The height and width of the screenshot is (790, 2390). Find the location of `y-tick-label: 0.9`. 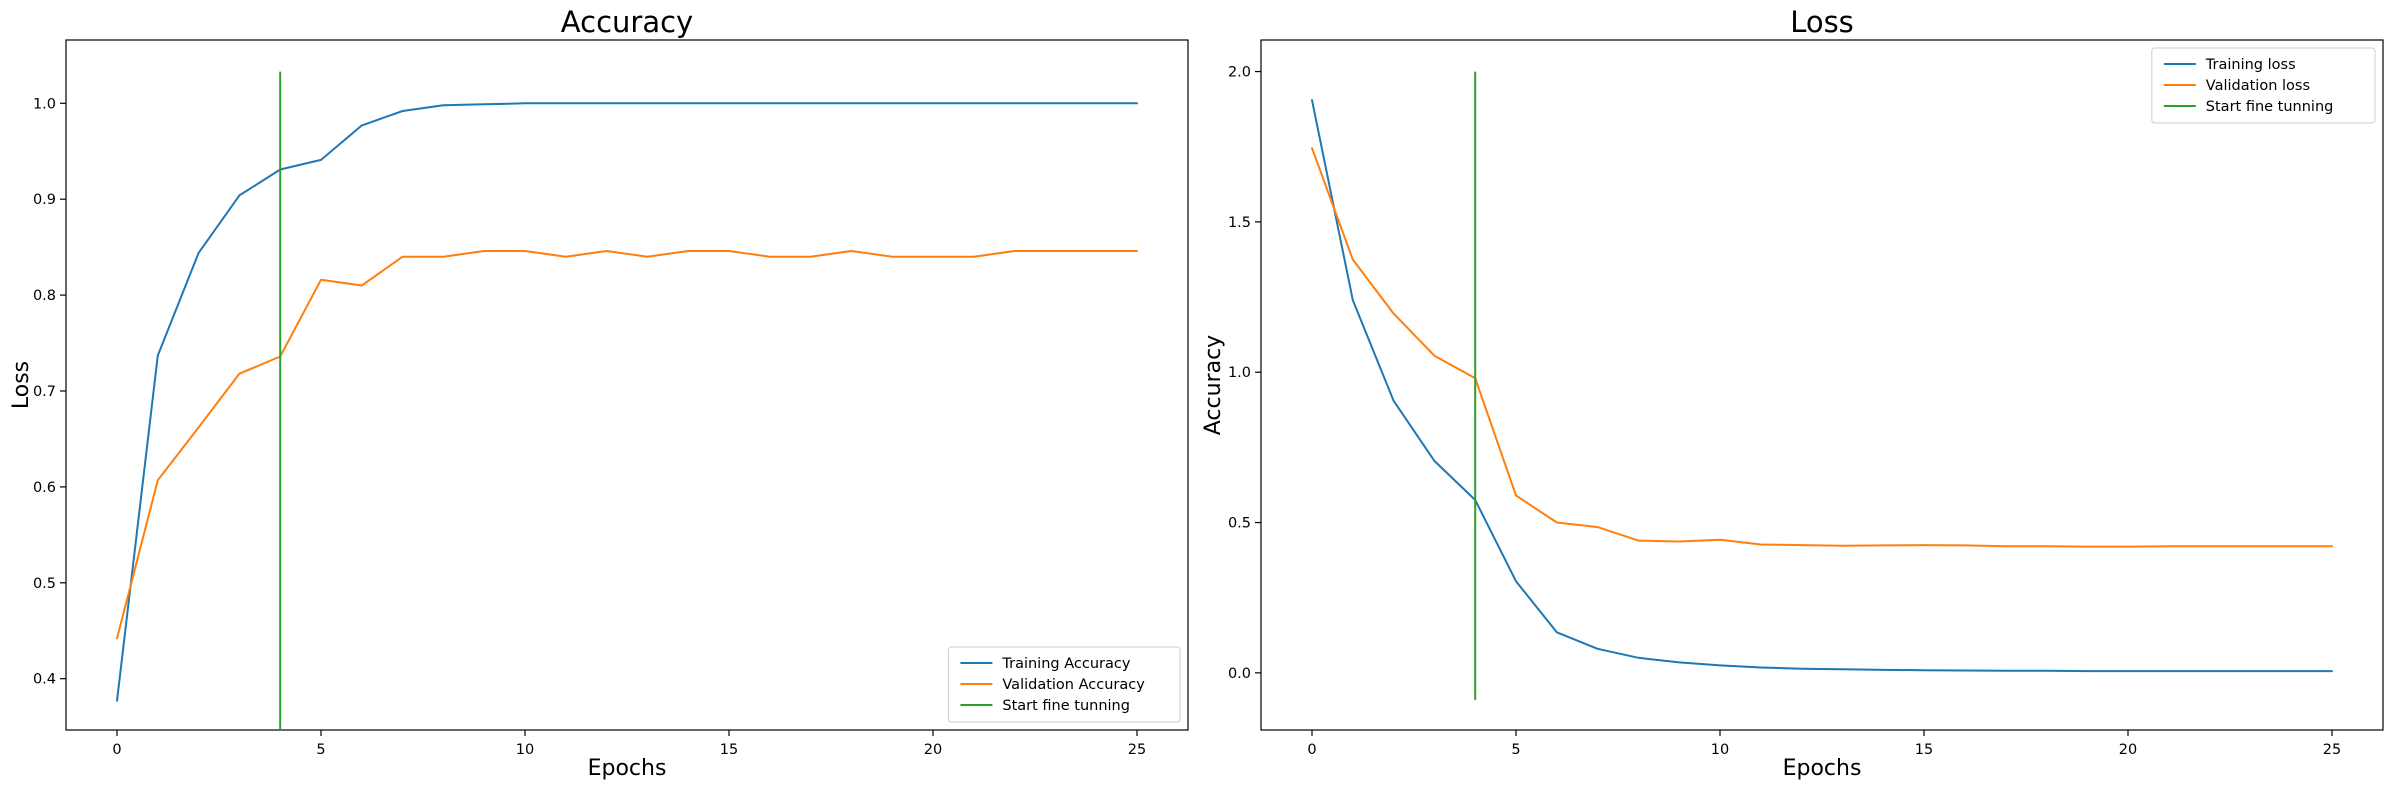

y-tick-label: 0.9 is located at coordinates (44, 200).